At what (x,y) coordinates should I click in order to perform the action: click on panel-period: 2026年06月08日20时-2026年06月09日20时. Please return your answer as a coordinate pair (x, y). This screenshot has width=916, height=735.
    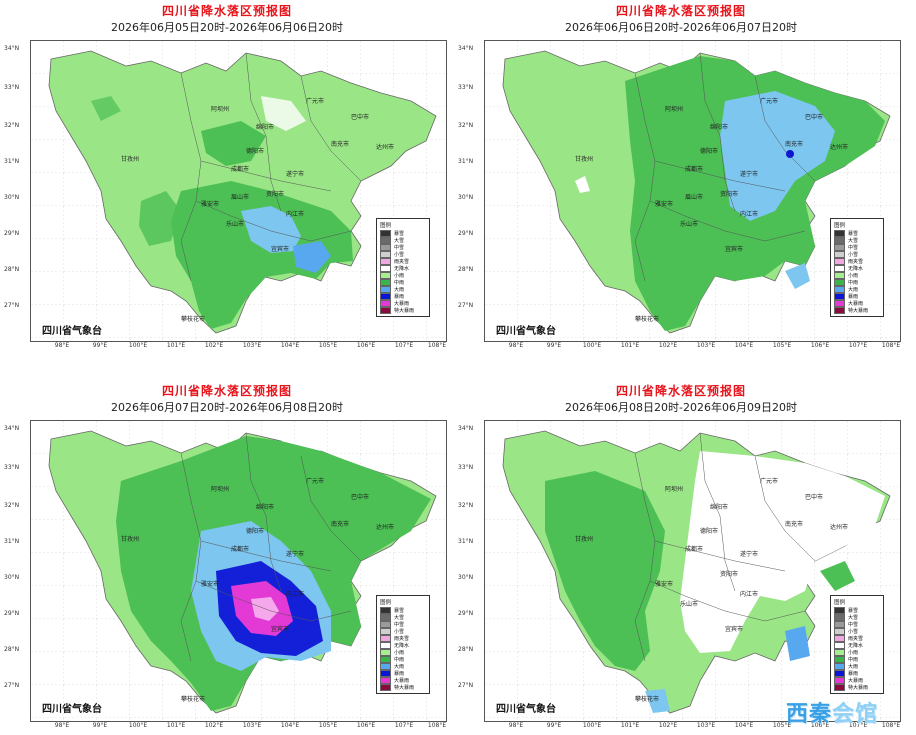
    Looking at the image, I should click on (681, 407).